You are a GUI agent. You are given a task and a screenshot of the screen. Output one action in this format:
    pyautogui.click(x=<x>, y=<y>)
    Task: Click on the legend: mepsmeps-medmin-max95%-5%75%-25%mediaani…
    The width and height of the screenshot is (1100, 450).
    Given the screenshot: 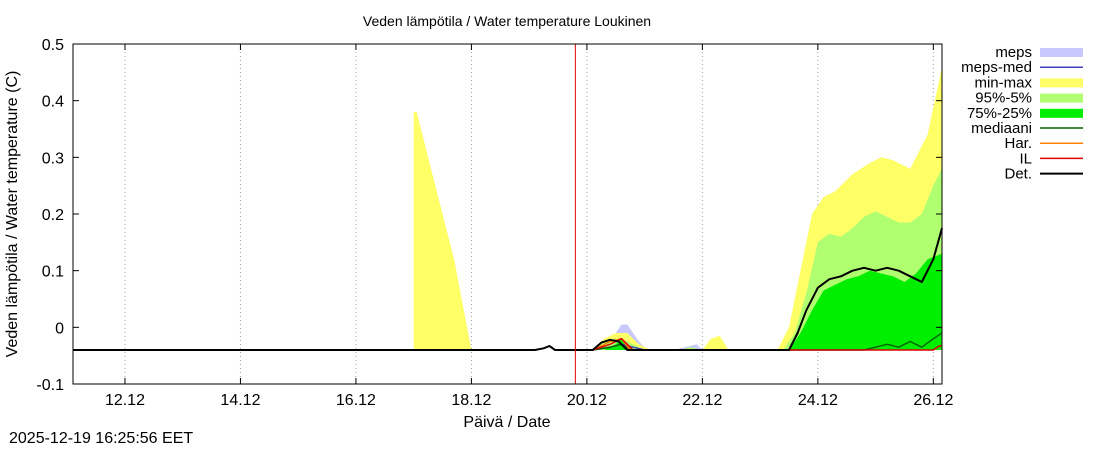 What is the action you would take?
    pyautogui.click(x=1022, y=113)
    